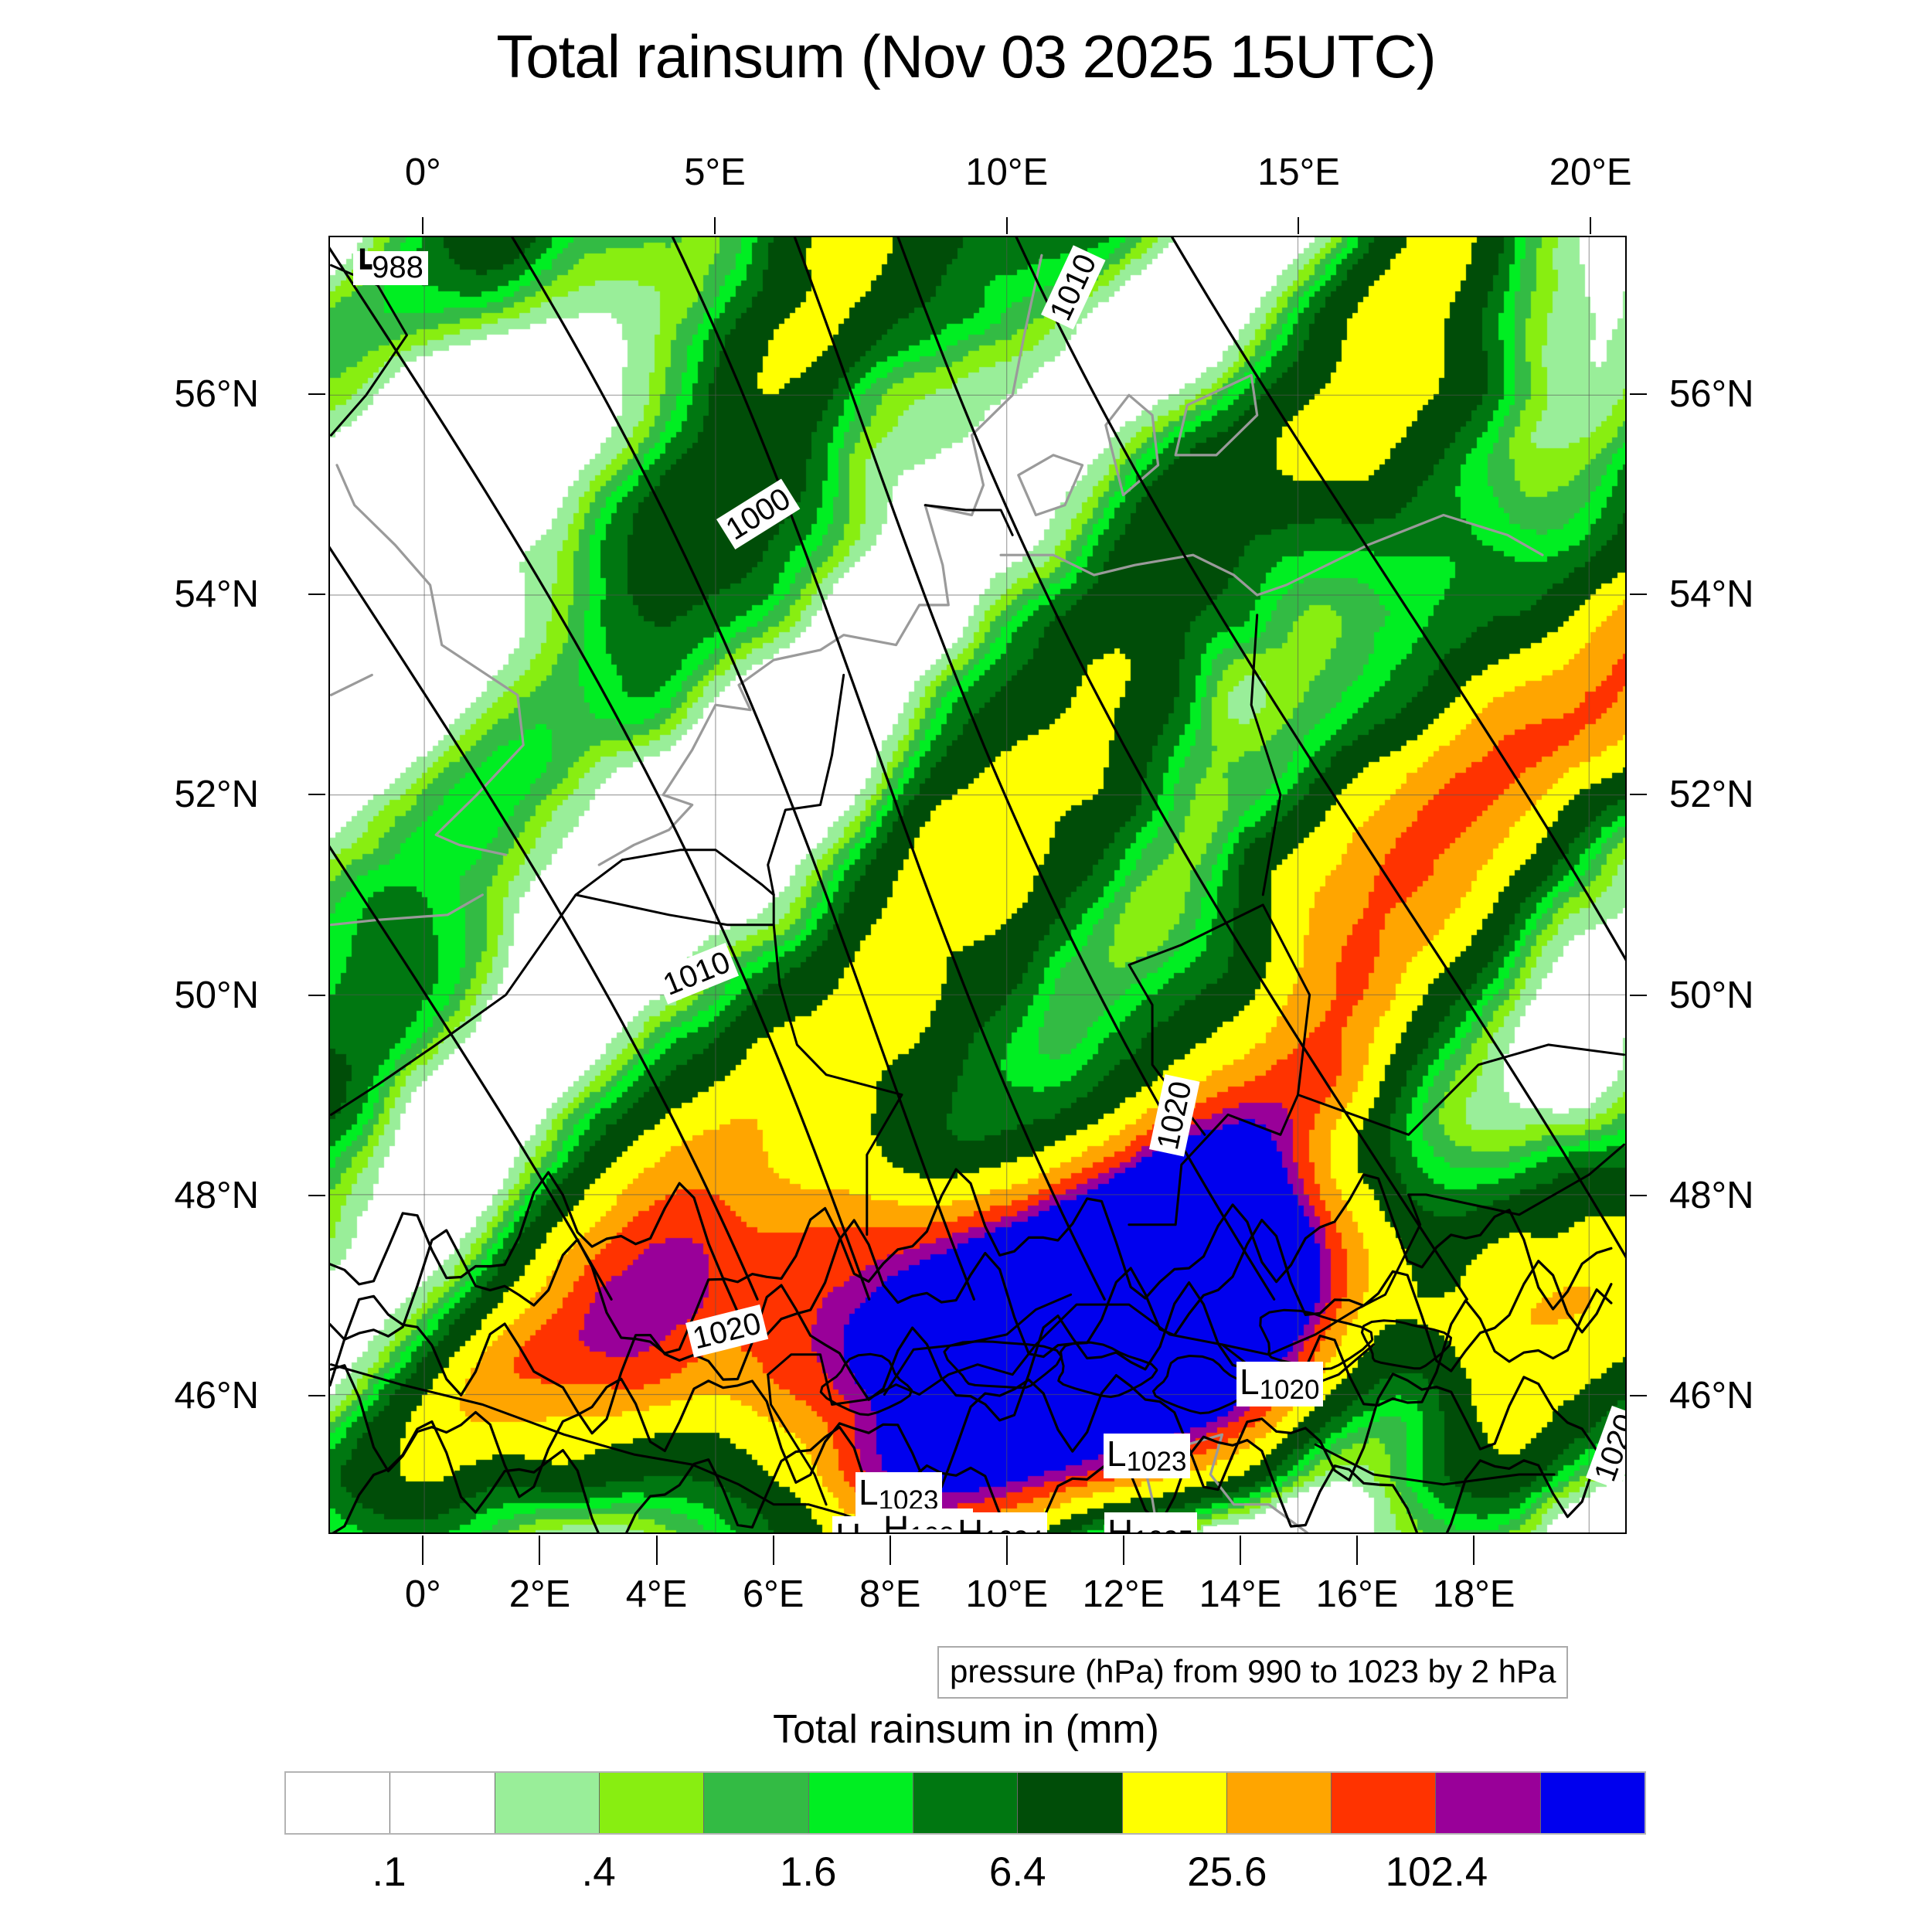 This screenshot has width=1932, height=1932. Describe the element at coordinates (1227, 1872) in the screenshot. I see `colorbar-tick-label-4: 25.6` at that location.